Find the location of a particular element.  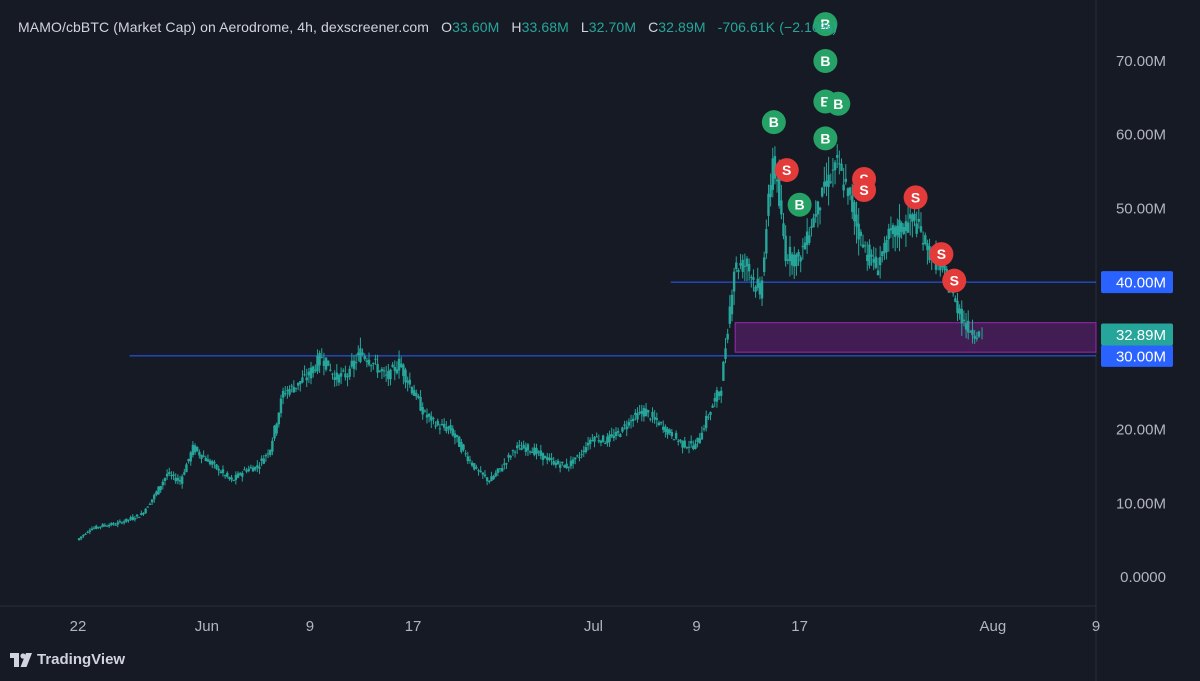

y-axis: 0.0000 10.00M 20.00M 50.00M 60.00M 70.00M is located at coordinates (1141, 319).